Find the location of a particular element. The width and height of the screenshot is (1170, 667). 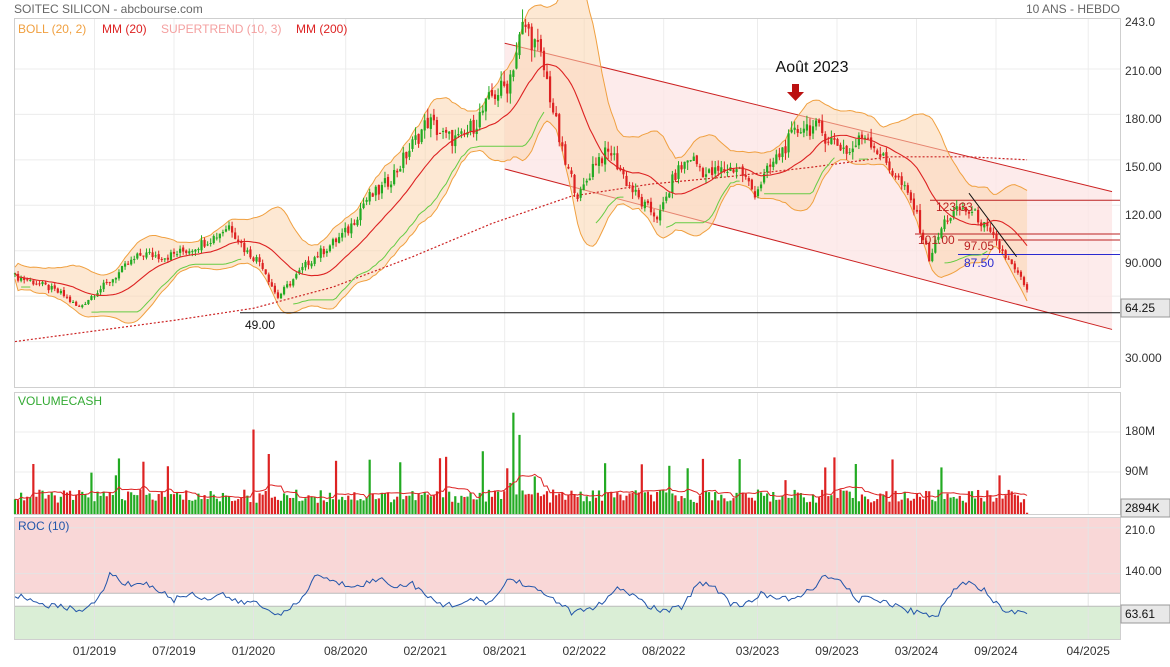

roc-last-value: 63.61 is located at coordinates (1140, 614).